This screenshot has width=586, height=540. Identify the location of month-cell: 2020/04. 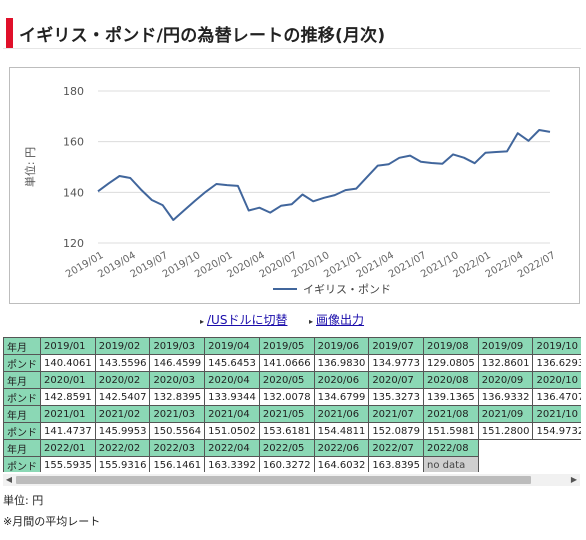
(232, 380).